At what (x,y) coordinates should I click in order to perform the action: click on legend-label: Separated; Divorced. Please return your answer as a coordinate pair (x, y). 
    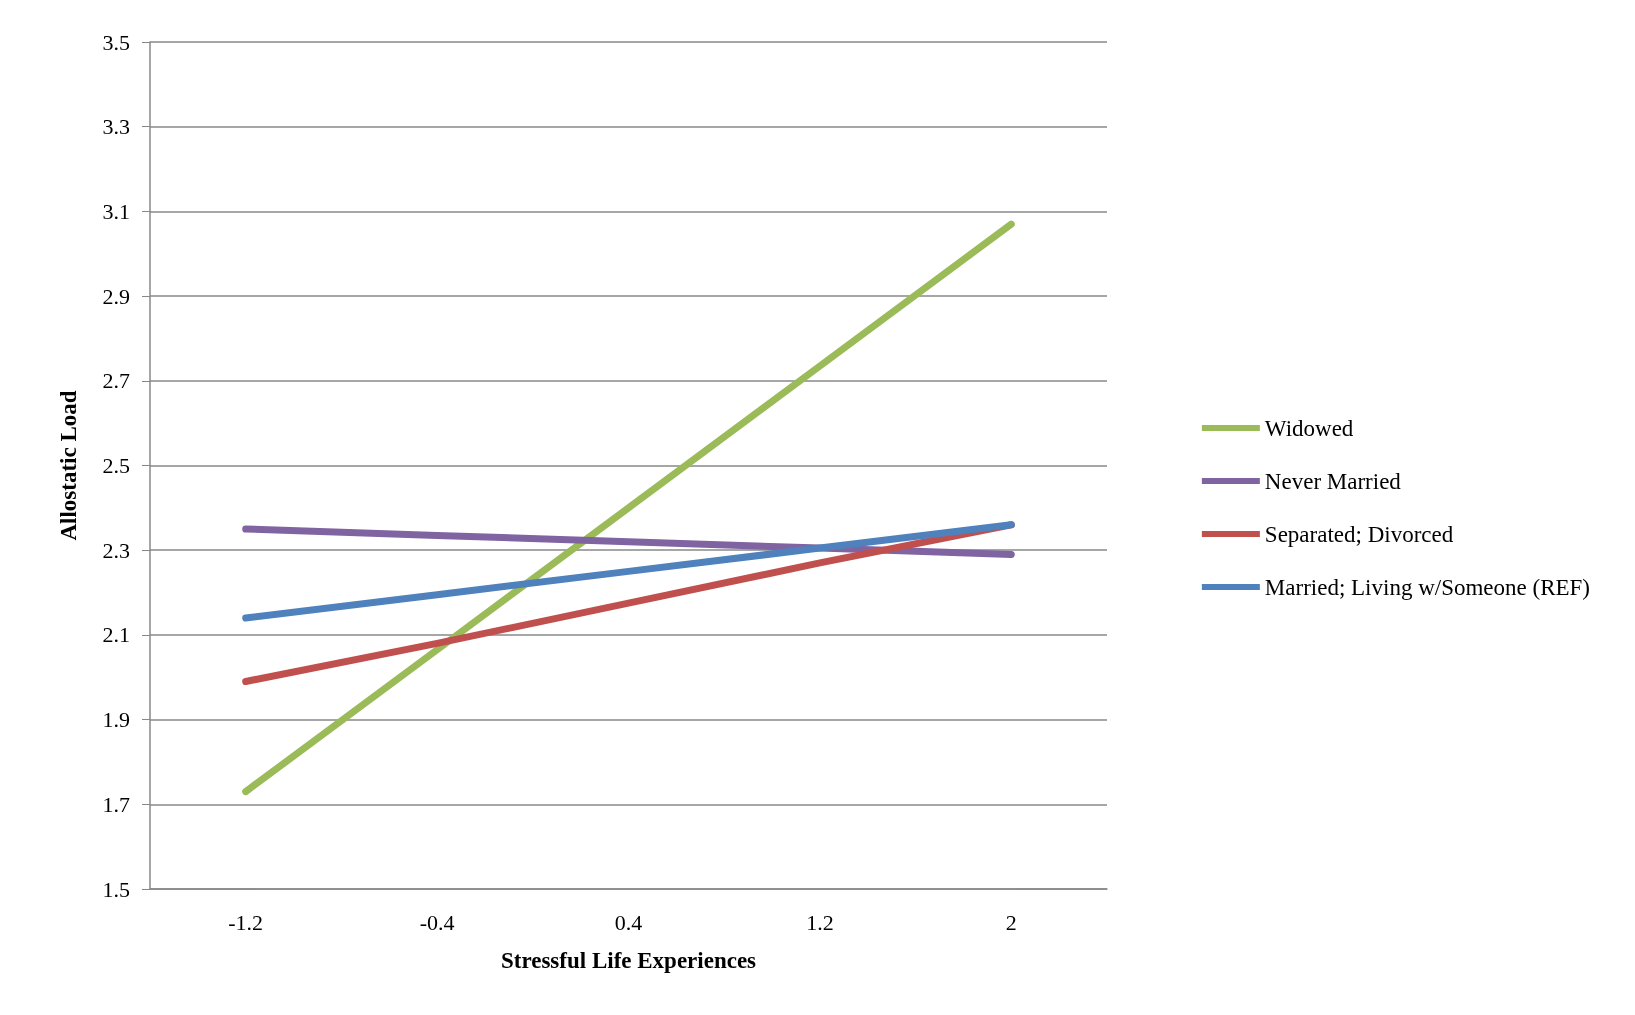
    Looking at the image, I should click on (1359, 534).